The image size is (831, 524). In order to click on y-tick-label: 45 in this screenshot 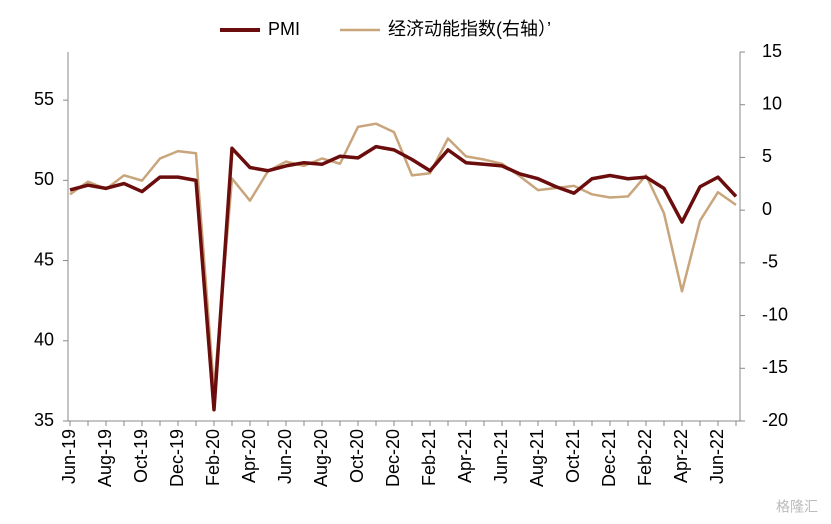, I will do `click(44, 259)`.